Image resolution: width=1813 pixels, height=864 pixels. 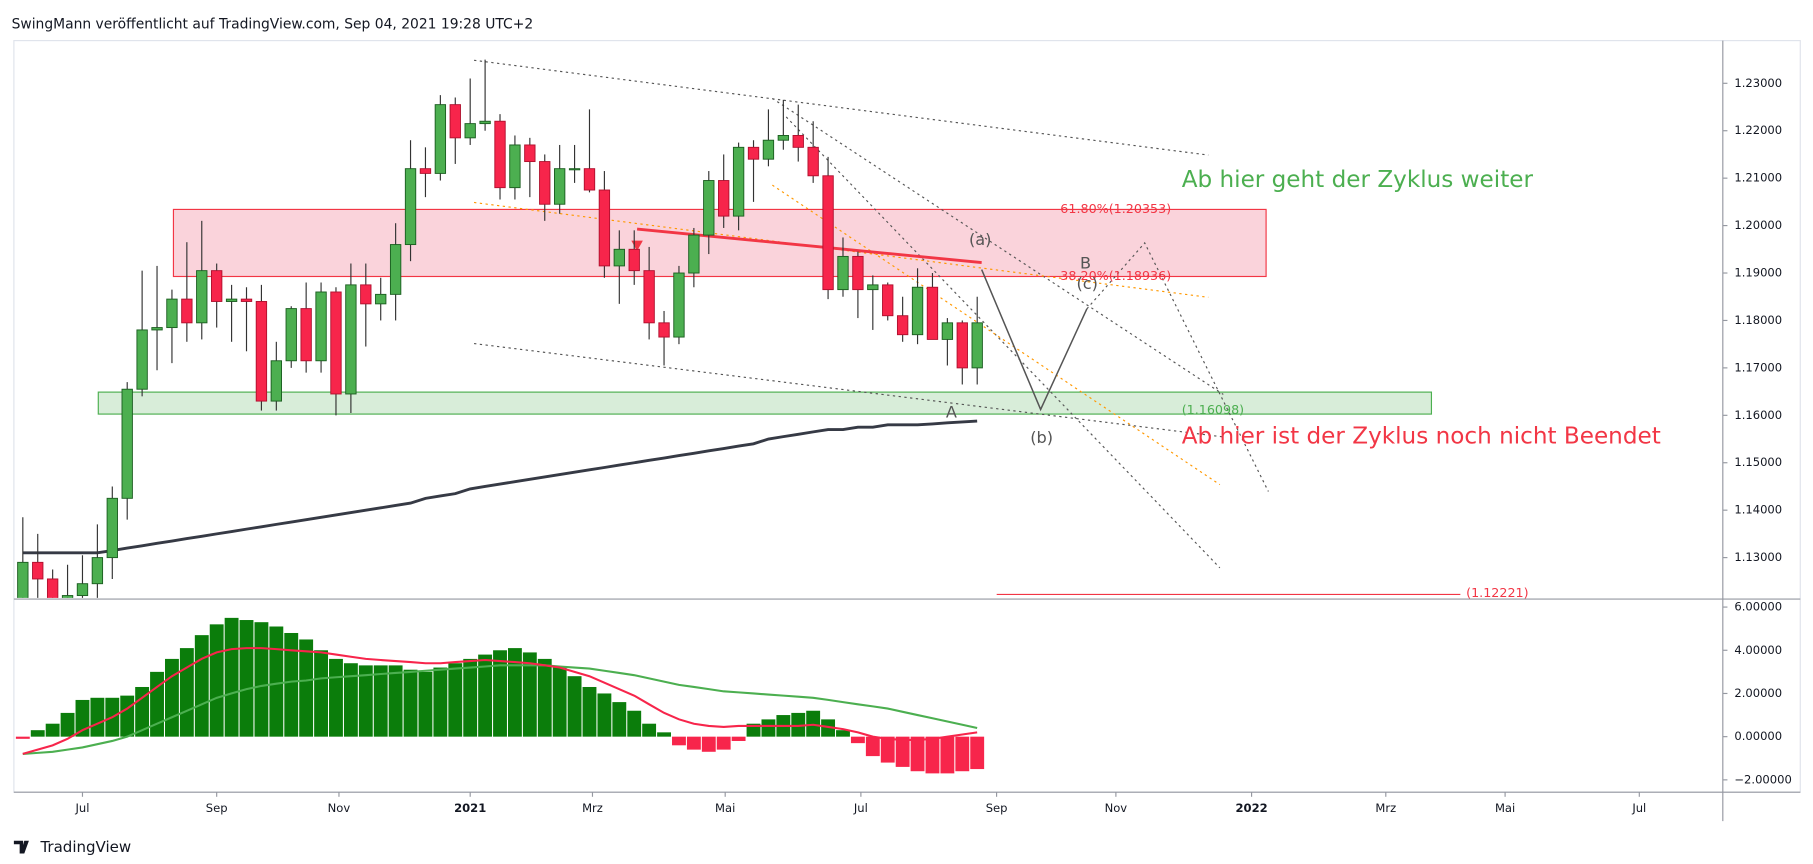 I want to click on y-tick-label: 4.00000, so click(x=1758, y=650).